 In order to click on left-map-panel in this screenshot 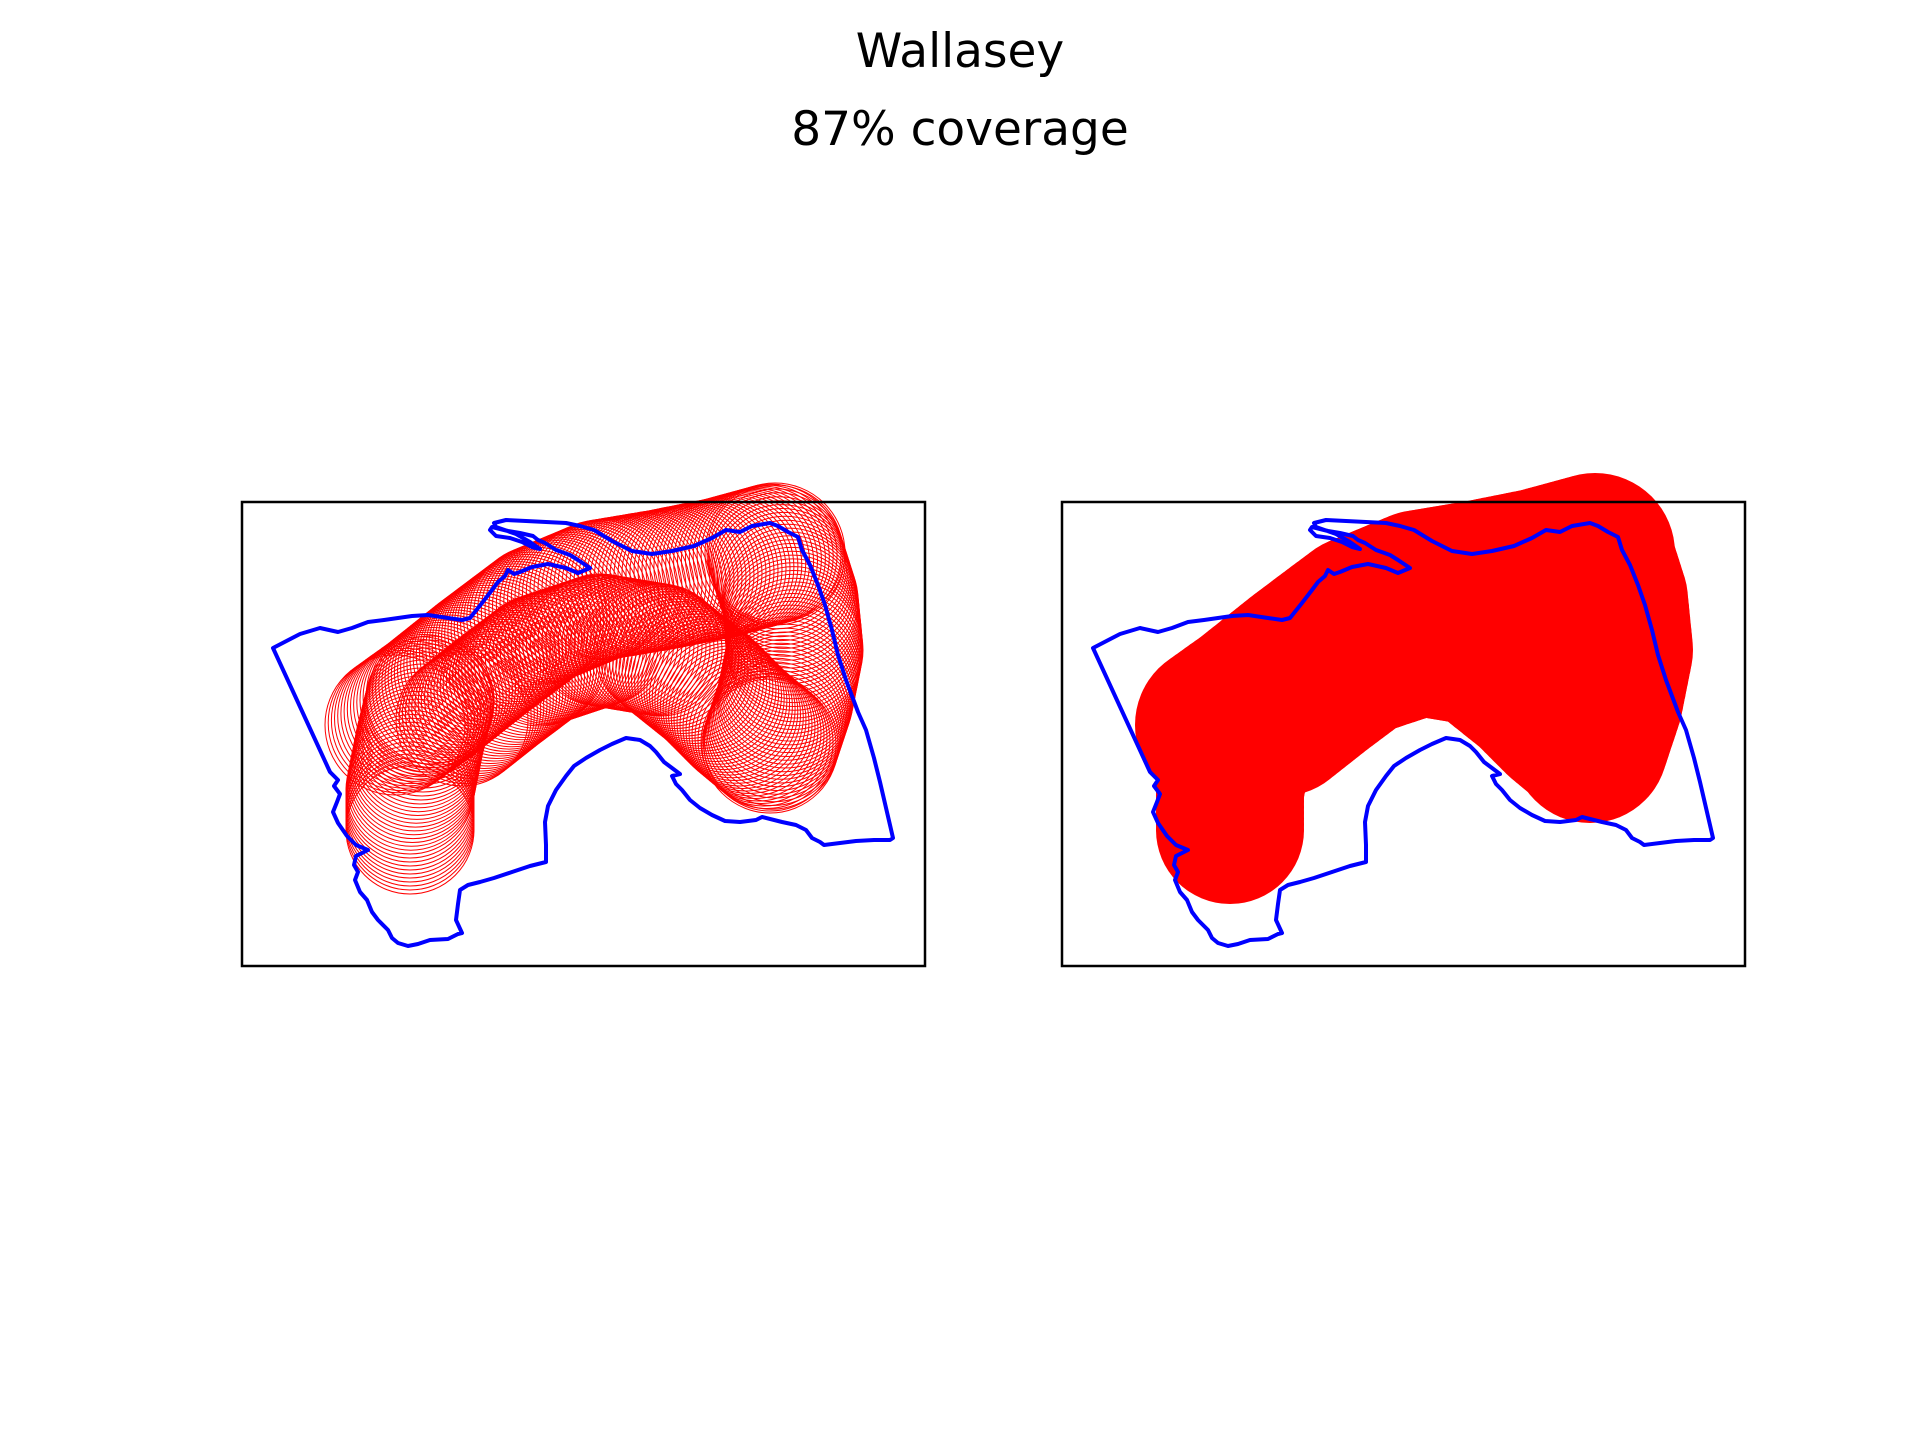, I will do `click(583, 725)`.